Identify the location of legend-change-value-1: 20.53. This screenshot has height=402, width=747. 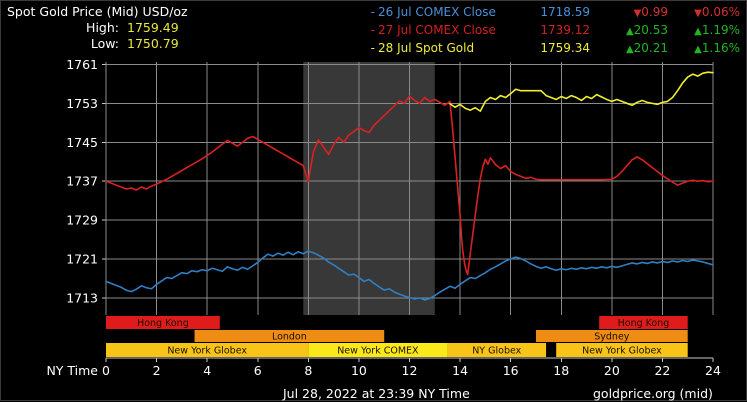
(650, 30).